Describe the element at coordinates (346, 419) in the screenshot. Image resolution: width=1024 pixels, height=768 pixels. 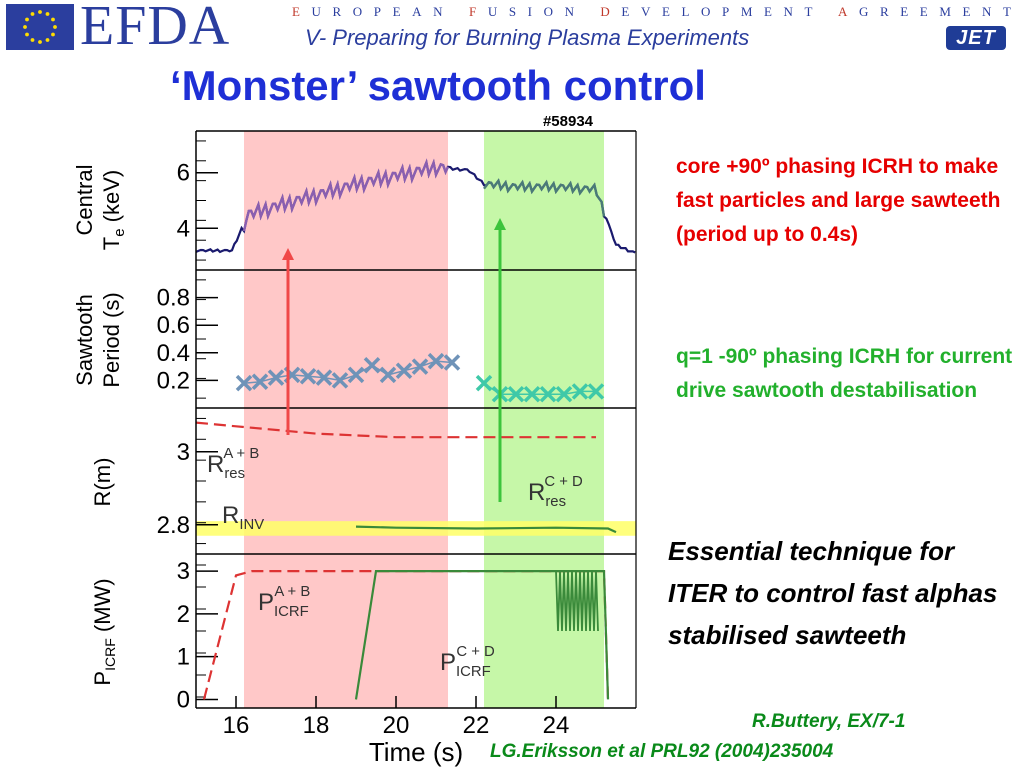
I see `highlight-band-red` at that location.